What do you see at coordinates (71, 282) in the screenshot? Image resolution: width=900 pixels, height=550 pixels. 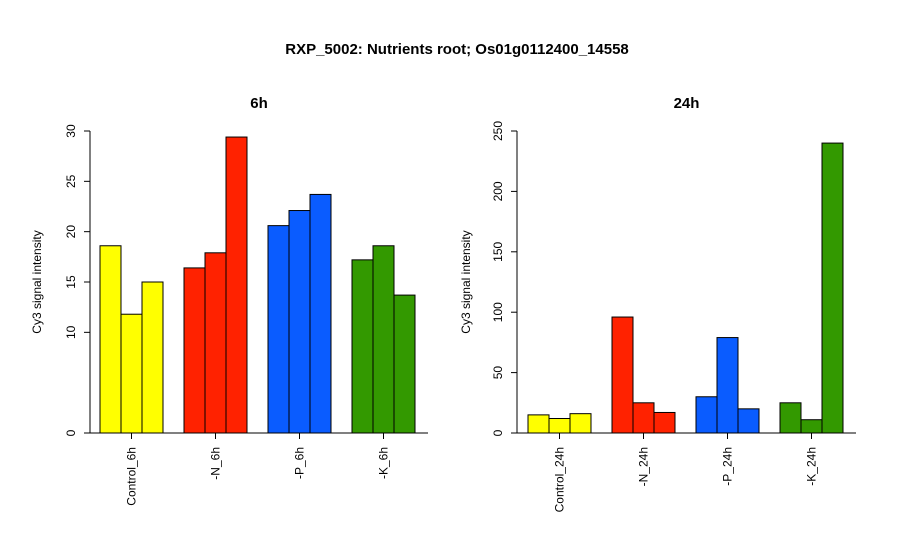 I see `y-tick-label: 15` at bounding box center [71, 282].